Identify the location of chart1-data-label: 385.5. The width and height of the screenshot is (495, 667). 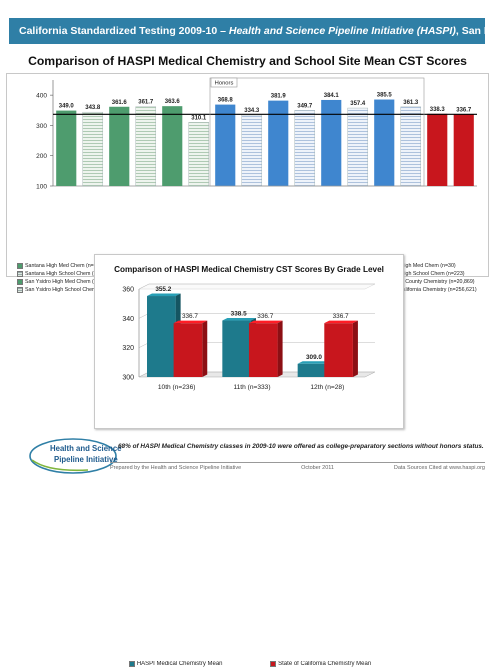
(385, 96).